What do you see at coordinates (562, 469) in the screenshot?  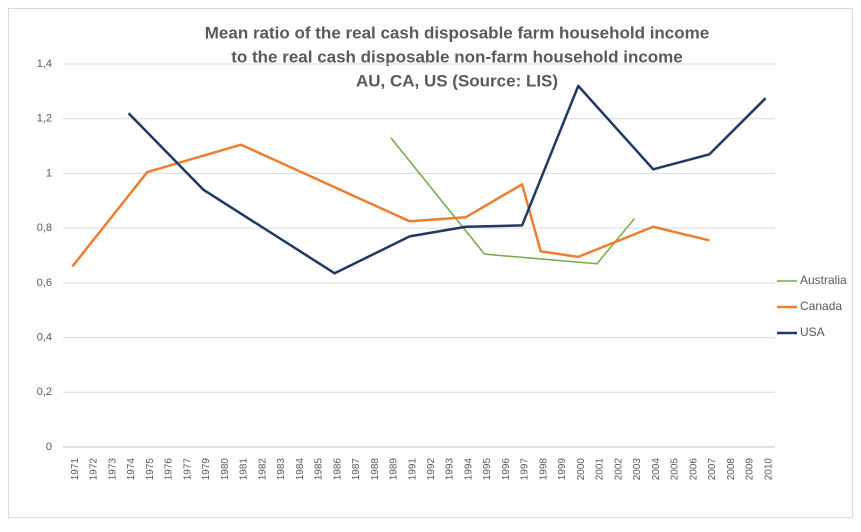 I see `x-tick-label: 1999` at bounding box center [562, 469].